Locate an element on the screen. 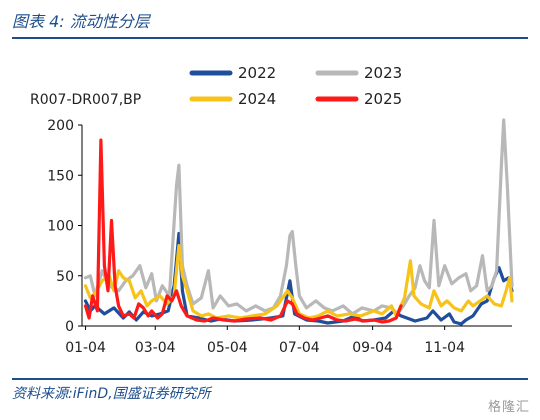 The image size is (540, 420). x-tick-label: 01-04 is located at coordinates (85, 348).